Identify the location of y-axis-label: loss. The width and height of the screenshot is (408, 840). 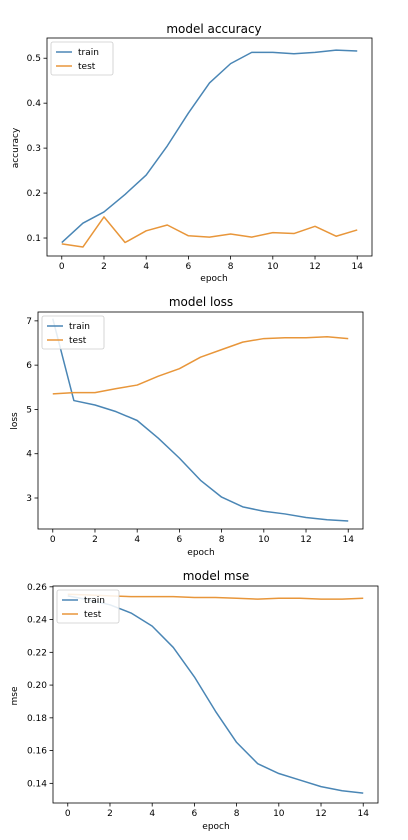
(15, 421).